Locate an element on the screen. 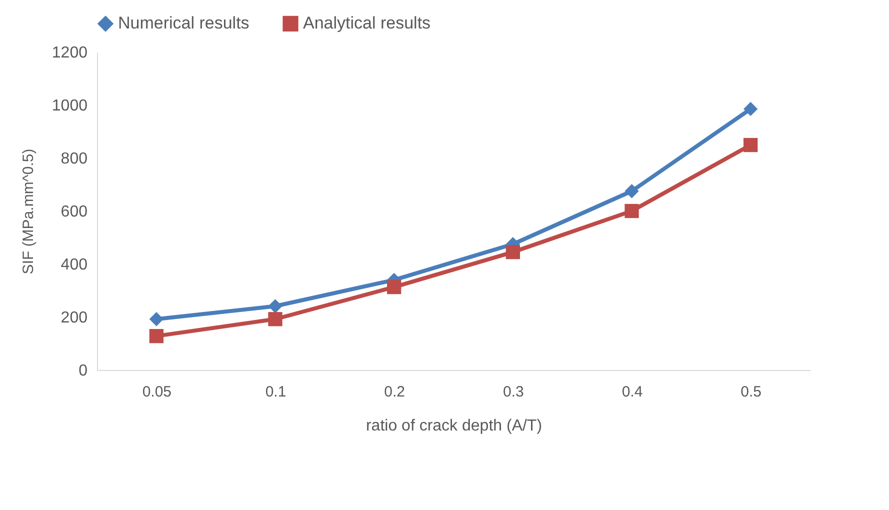  x-axis-title: ratio of crack depth (A/T) is located at coordinates (454, 426).